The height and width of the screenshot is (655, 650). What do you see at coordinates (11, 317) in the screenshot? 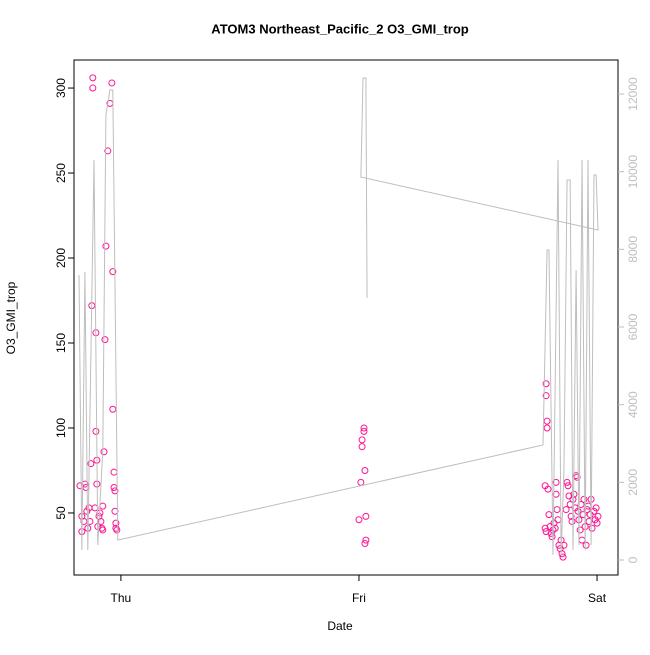
I see `y-axis-label: O3_GMI_trop` at bounding box center [11, 317].